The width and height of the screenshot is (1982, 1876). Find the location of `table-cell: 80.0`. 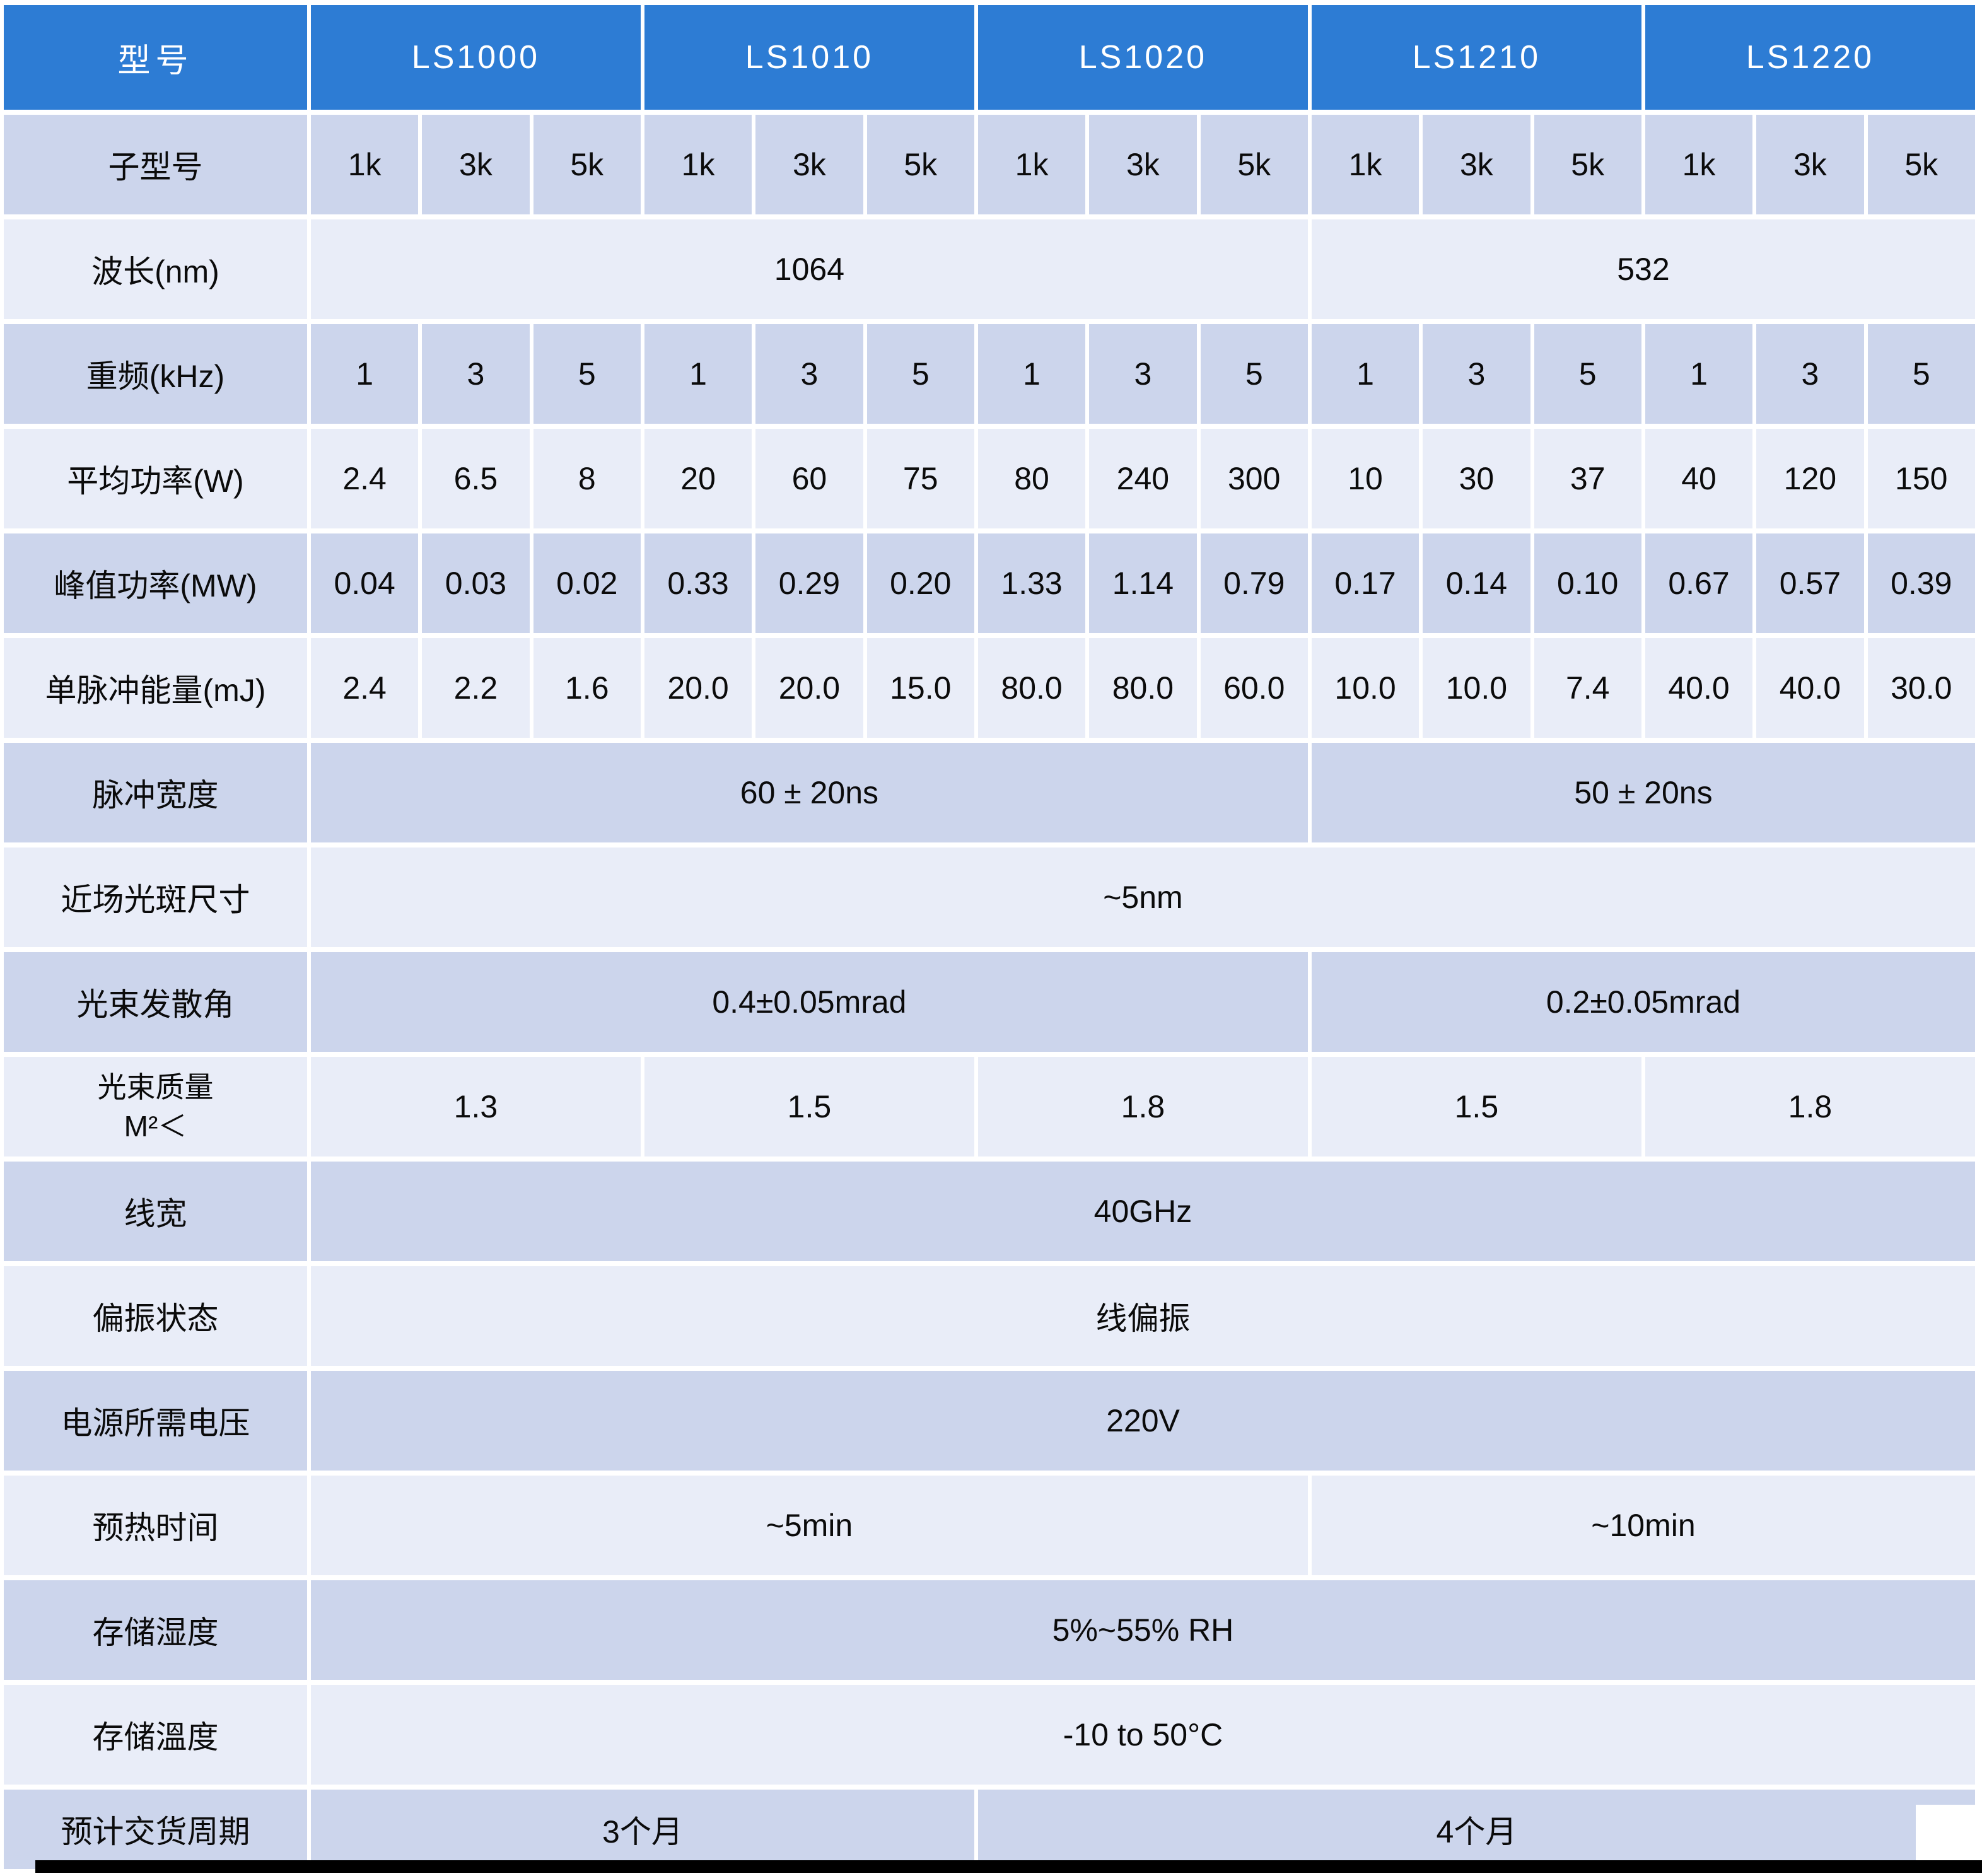

table-cell: 80.0 is located at coordinates (1143, 688).